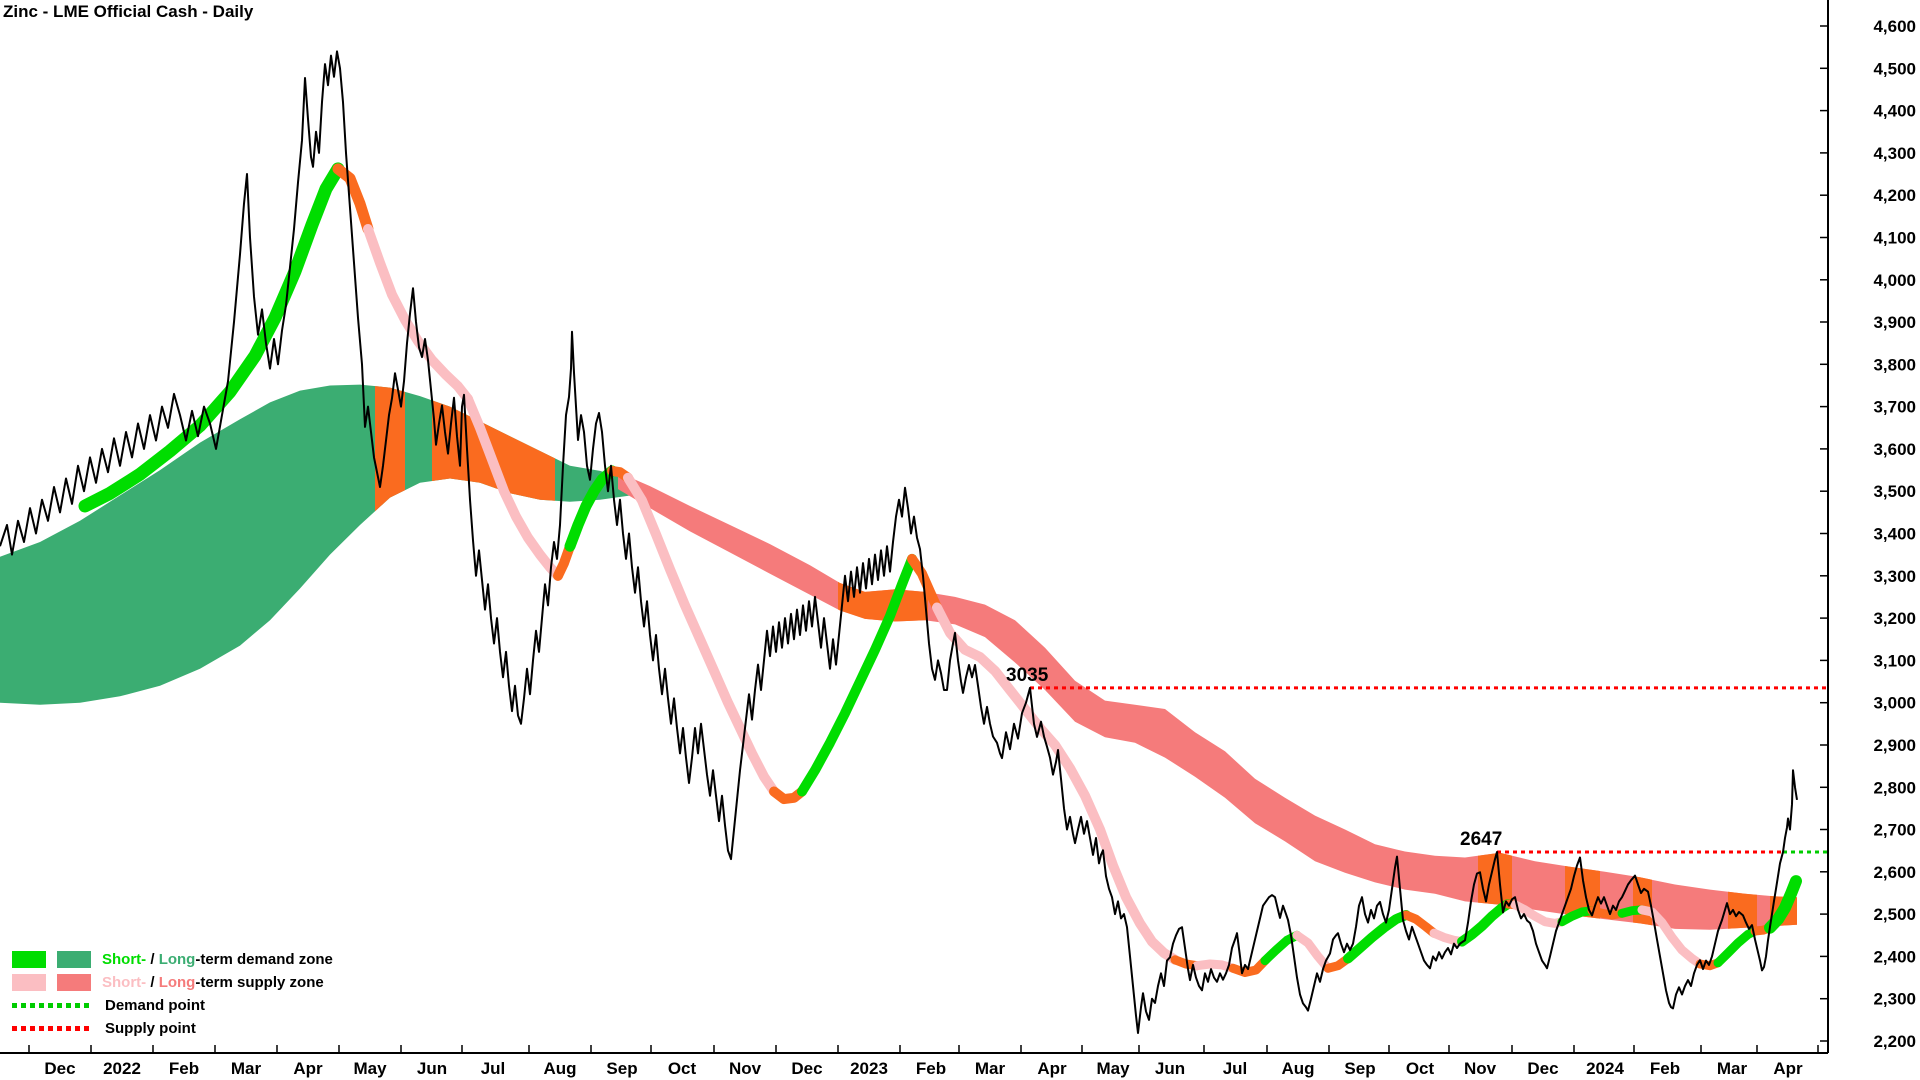 The height and width of the screenshot is (1080, 1920). What do you see at coordinates (1894, 576) in the screenshot?
I see `y-axis-label: 3,300` at bounding box center [1894, 576].